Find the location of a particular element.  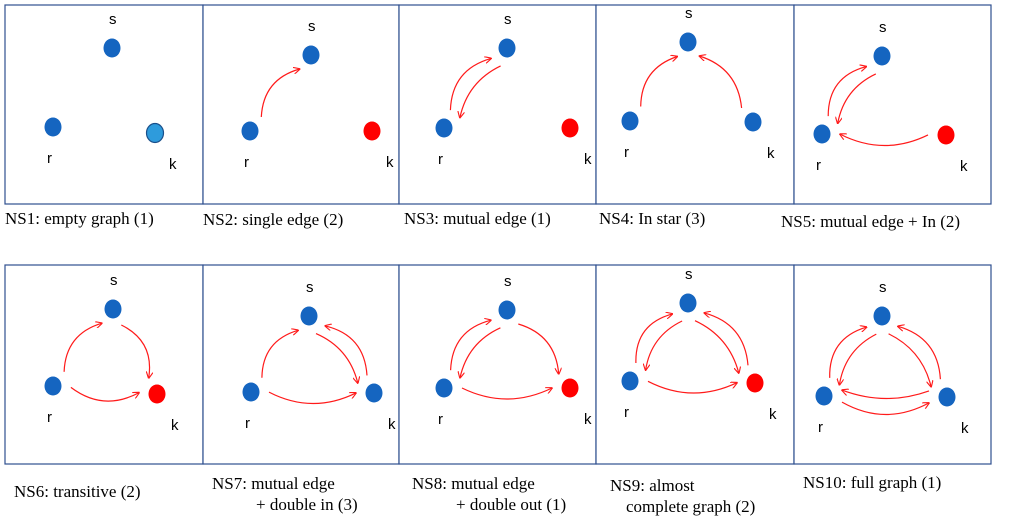

panel-ns3: s r k NS3: mutual edge (1) is located at coordinates (497, 116).